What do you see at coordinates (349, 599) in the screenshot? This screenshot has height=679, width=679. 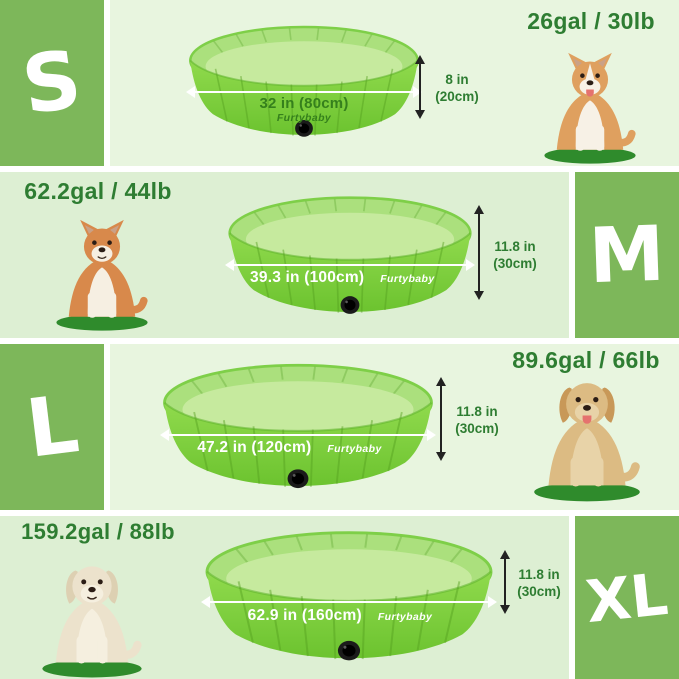 I see `pool-illustration-xl: 62.9 in (160cm) Furtybaby` at bounding box center [349, 599].